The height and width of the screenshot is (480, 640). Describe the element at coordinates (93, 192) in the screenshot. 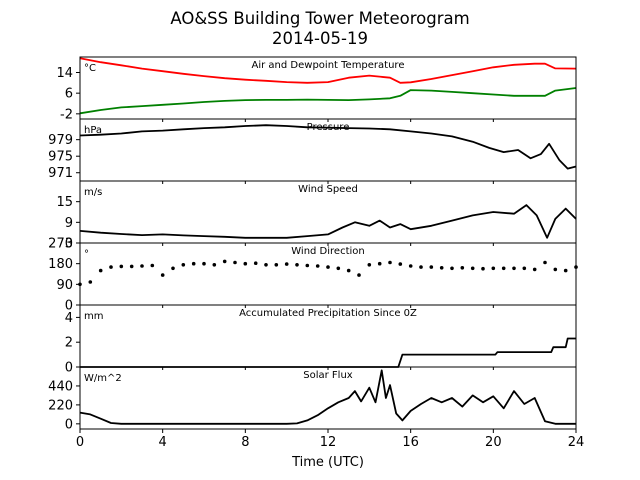

I see `panel-unit: m/s` at that location.